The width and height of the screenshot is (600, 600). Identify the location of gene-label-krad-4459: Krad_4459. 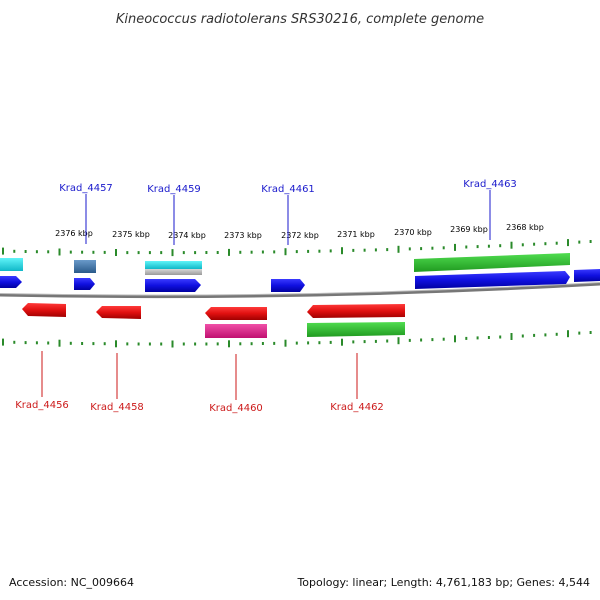
(174, 189).